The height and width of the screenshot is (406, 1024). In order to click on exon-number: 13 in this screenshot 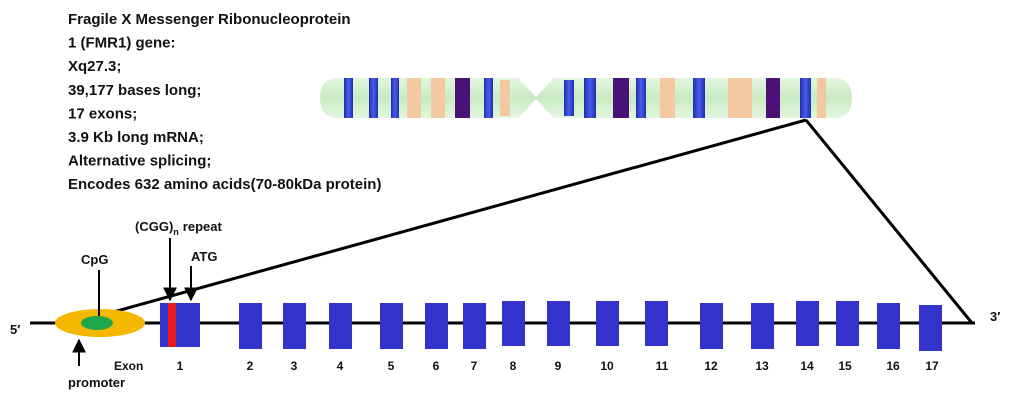, I will do `click(762, 366)`.